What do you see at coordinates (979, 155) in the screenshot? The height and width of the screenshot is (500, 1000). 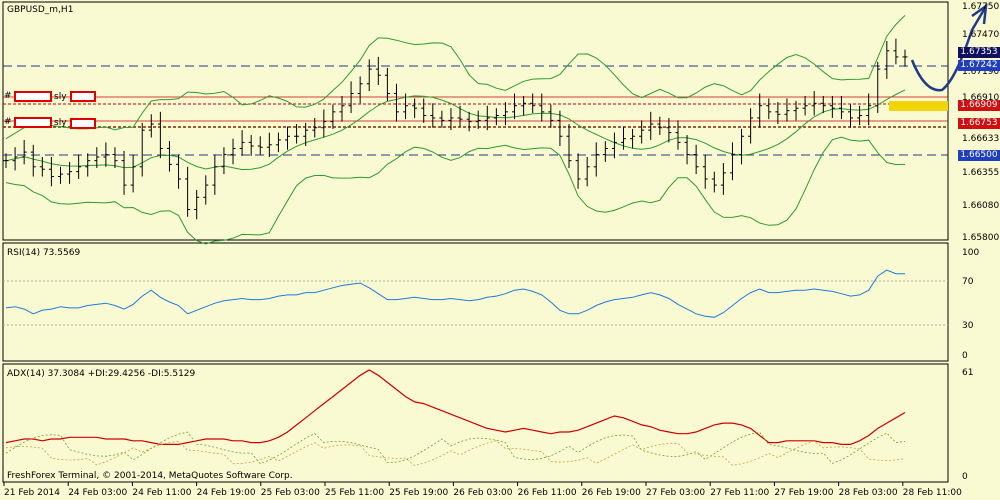 I see `price-tag-5: 1.66500` at bounding box center [979, 155].